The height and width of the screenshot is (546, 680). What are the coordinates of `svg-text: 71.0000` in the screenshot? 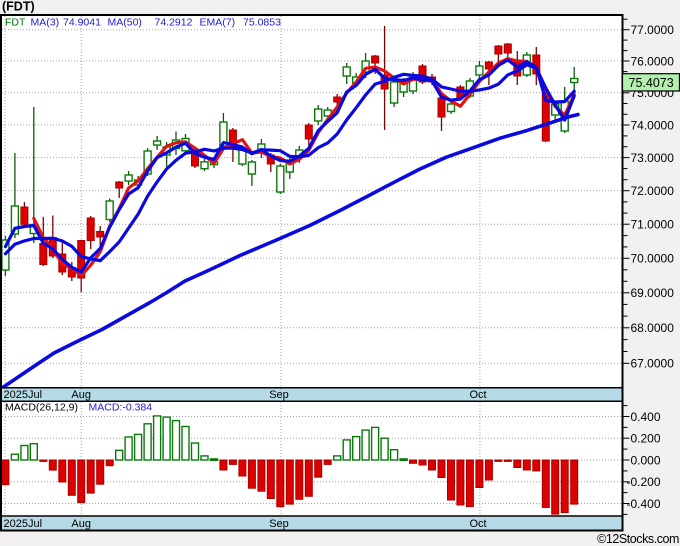 It's located at (653, 225).